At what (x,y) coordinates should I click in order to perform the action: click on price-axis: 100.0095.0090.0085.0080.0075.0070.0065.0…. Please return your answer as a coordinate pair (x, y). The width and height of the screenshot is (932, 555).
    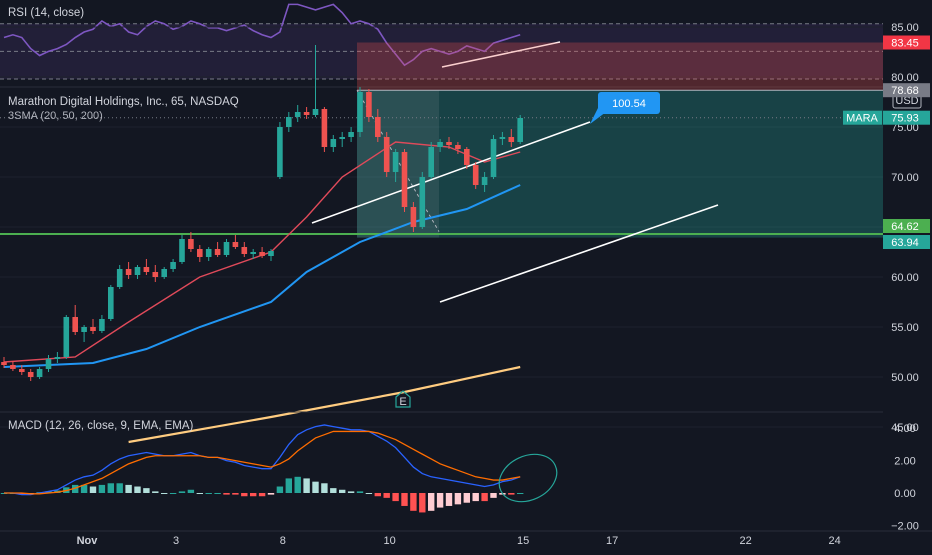
    Looking at the image, I should click on (887, 275).